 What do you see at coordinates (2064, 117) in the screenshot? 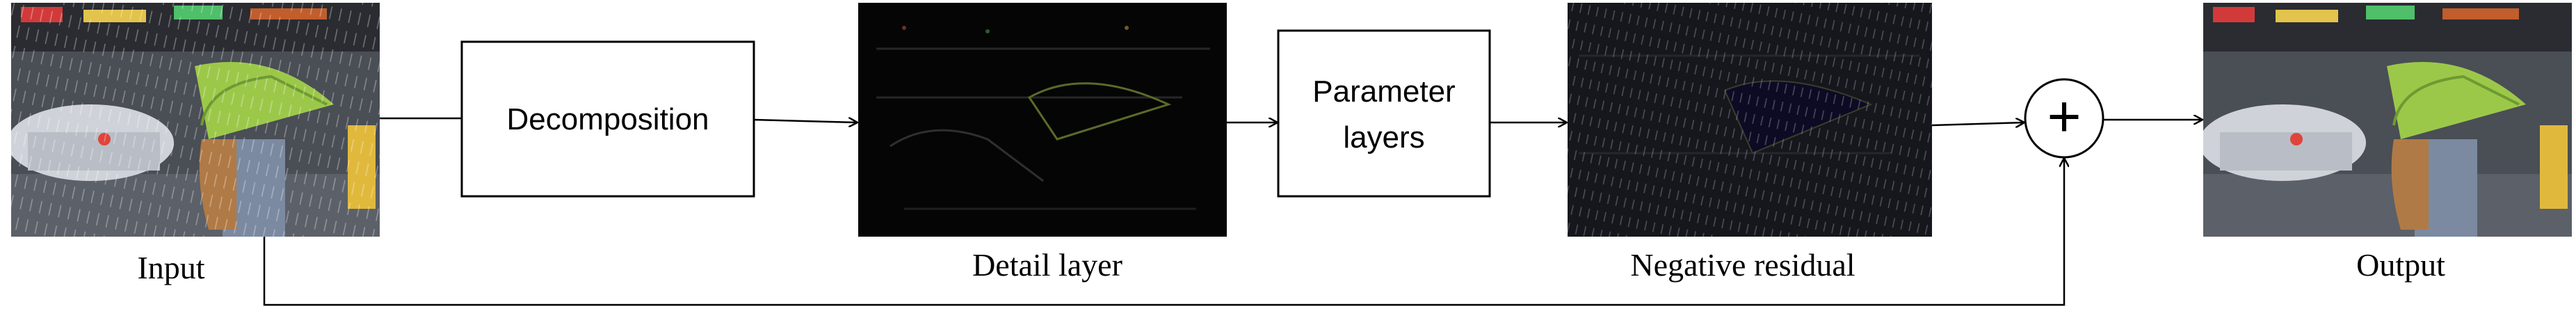
I see `sum-symbol: +` at bounding box center [2064, 117].